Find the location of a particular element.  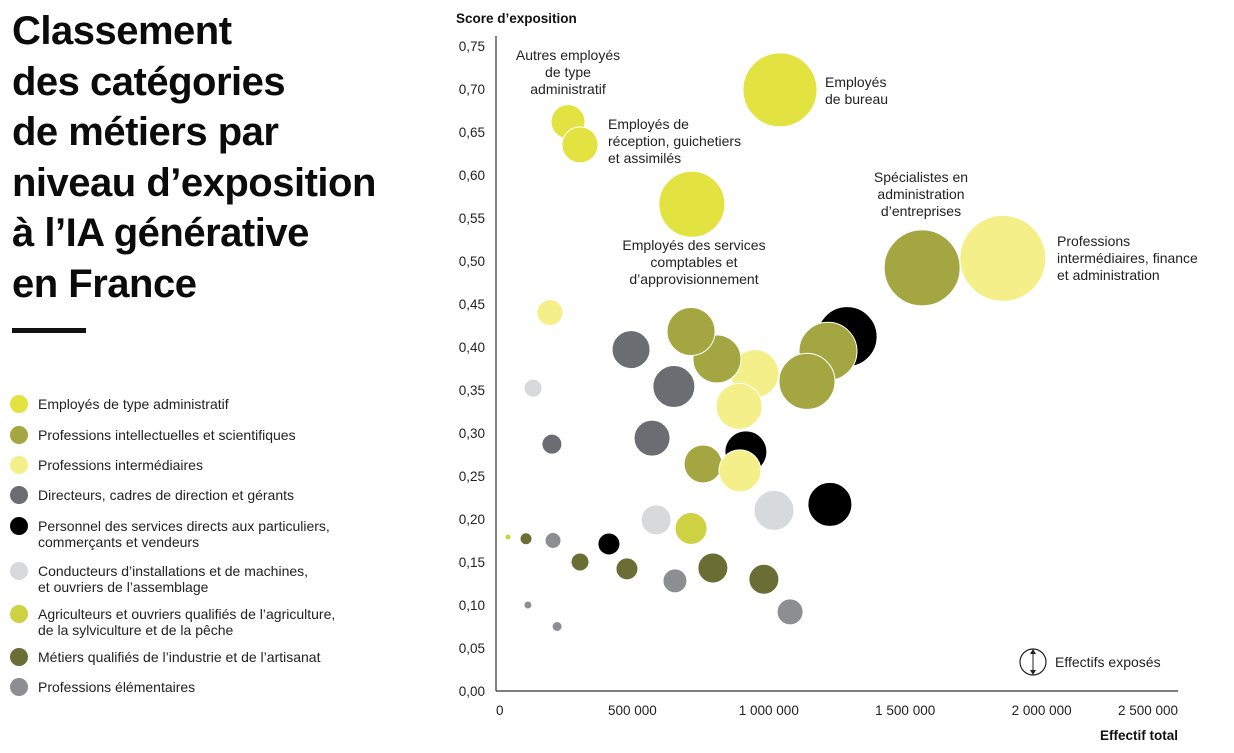

legend-item: Employés de type administratif is located at coordinates (119, 404).